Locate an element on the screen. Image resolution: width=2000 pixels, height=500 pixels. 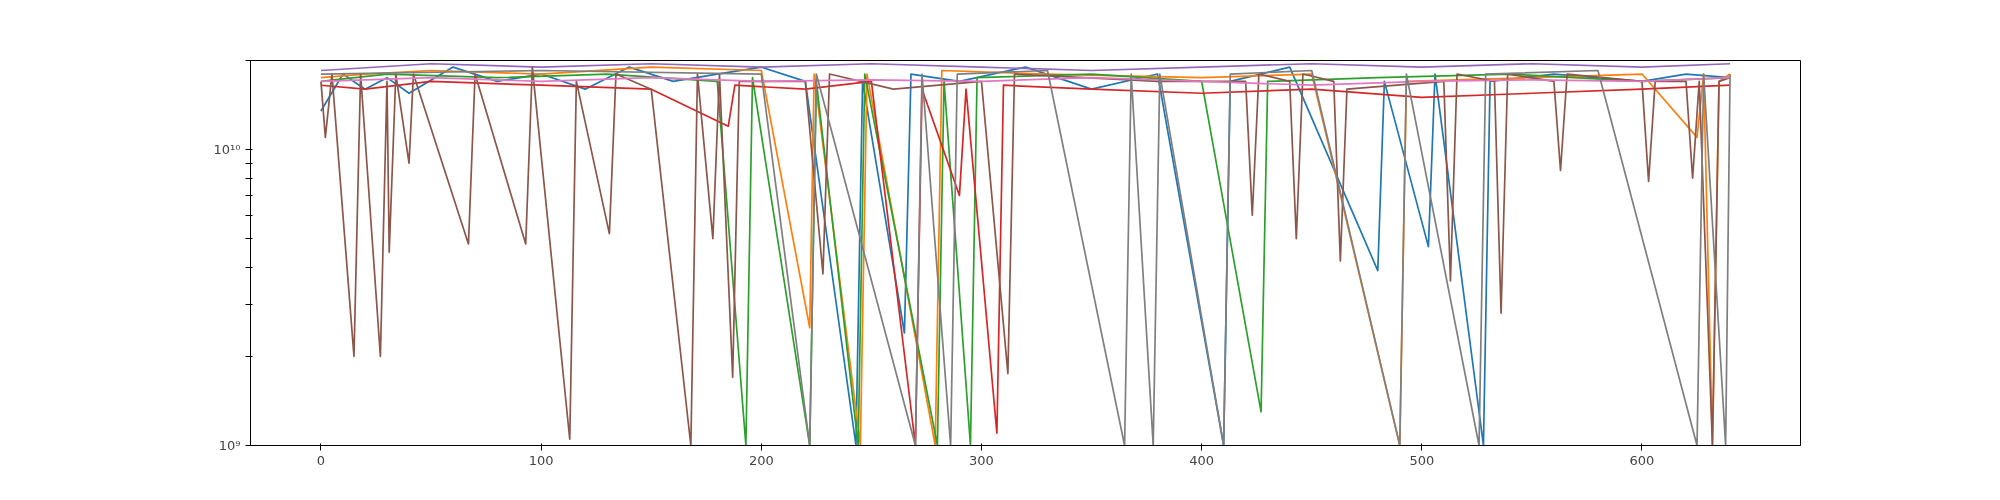
x-tick-label: 600 is located at coordinates (1642, 460).